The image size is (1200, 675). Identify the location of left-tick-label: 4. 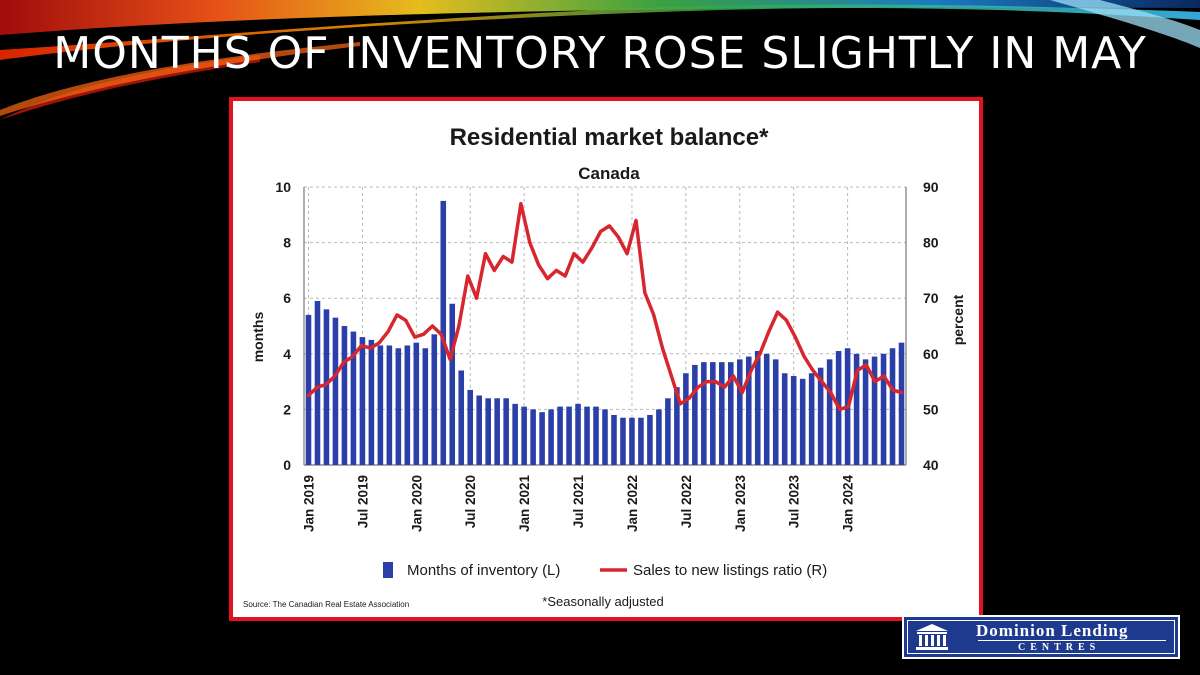
(287, 354).